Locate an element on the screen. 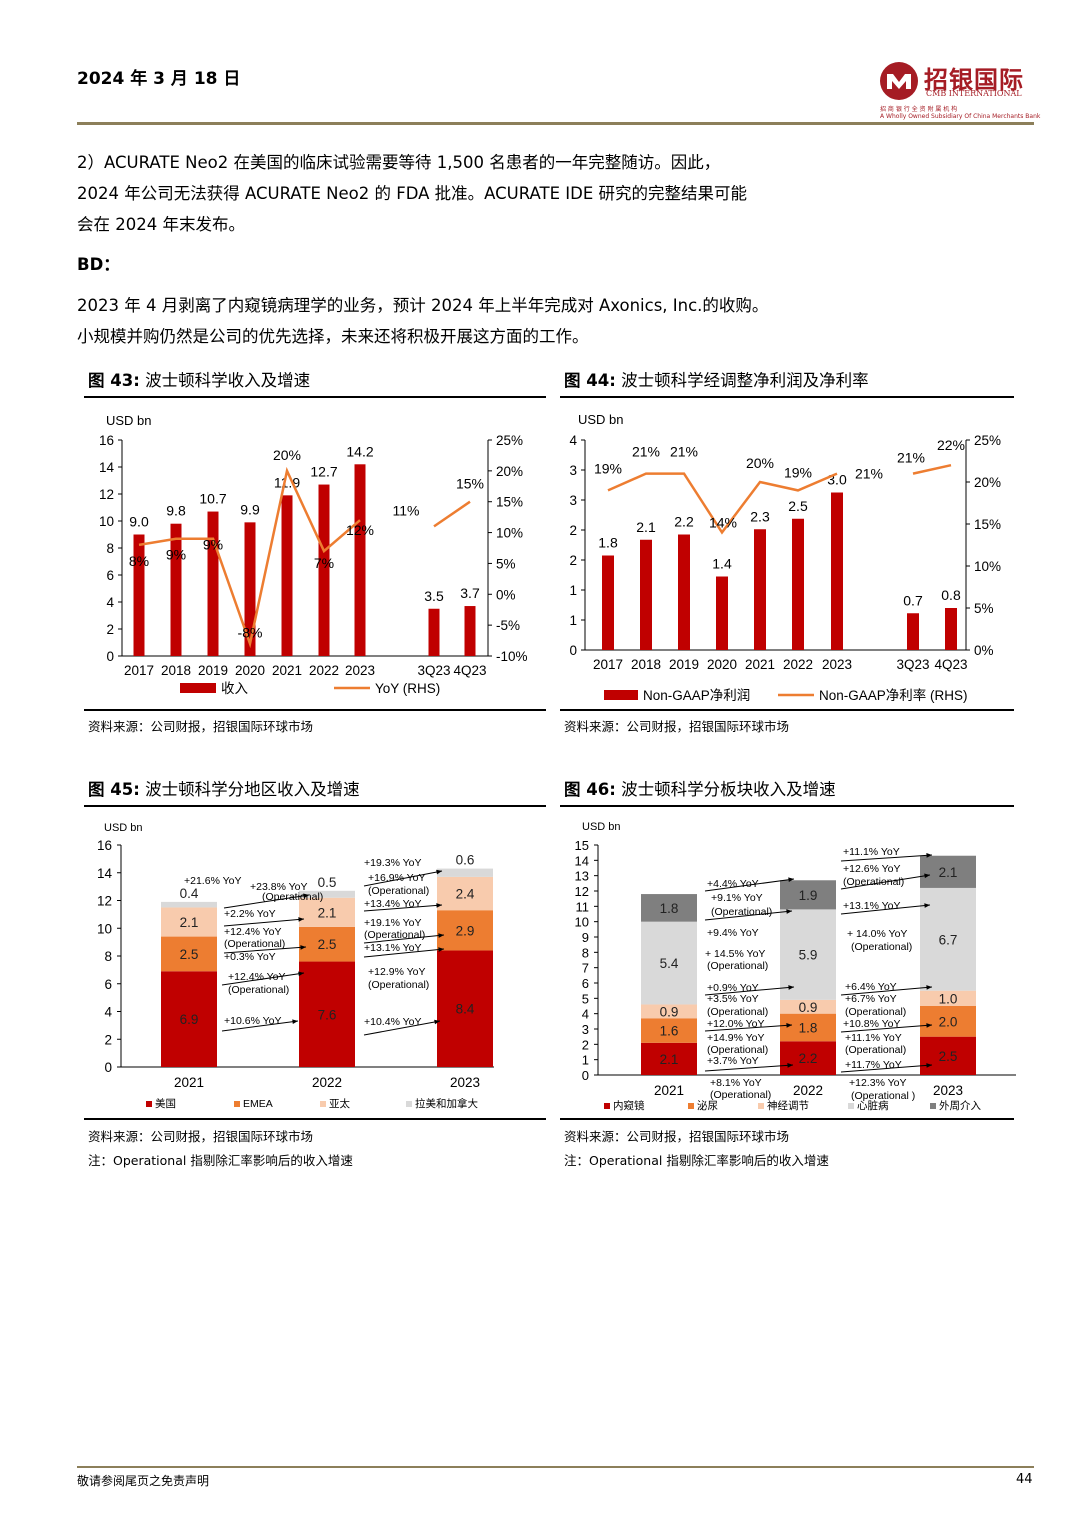  y-tick-label: 11 is located at coordinates (583, 906).